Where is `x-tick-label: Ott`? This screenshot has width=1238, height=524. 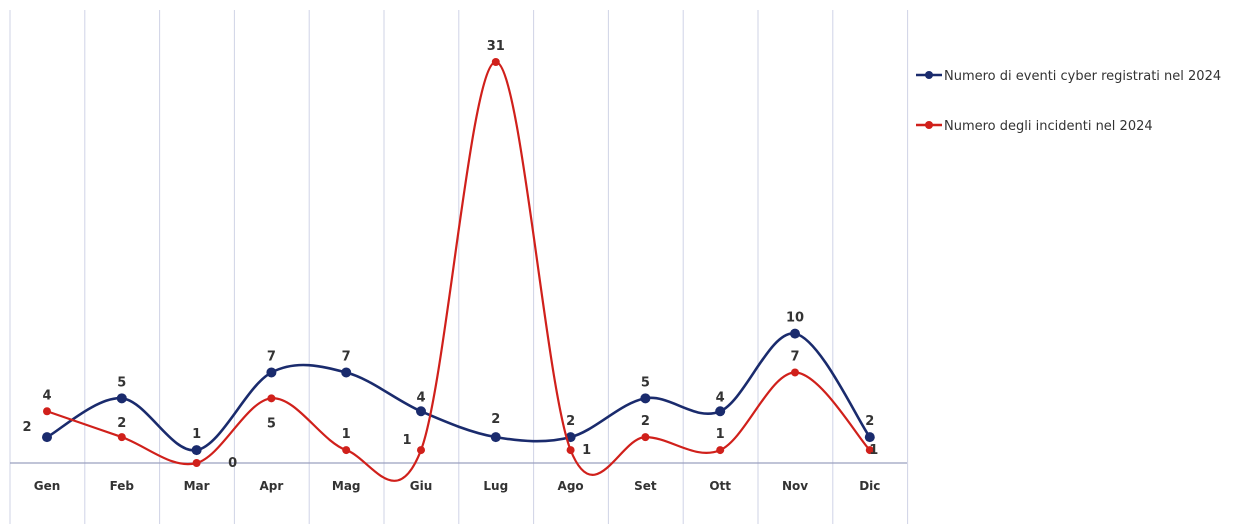 x-tick-label: Ott is located at coordinates (720, 486).